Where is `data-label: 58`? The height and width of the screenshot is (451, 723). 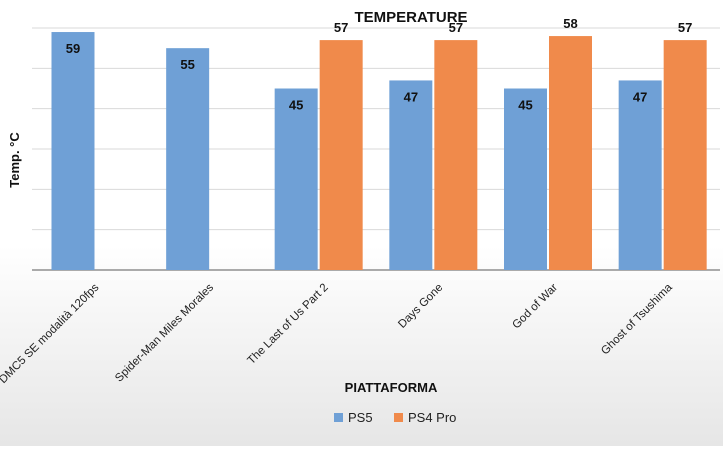
data-label: 58 is located at coordinates (570, 23).